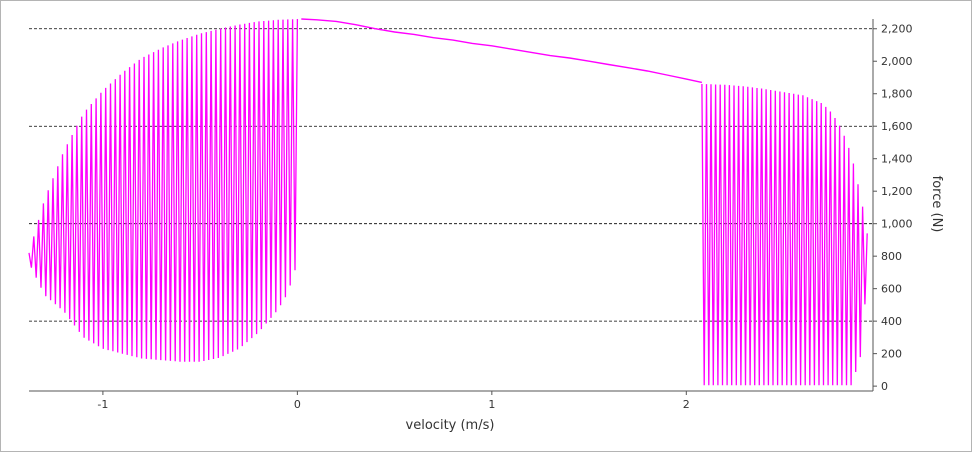 The width and height of the screenshot is (972, 456). Describe the element at coordinates (891, 256) in the screenshot. I see `y-tick-label: 800` at that location.